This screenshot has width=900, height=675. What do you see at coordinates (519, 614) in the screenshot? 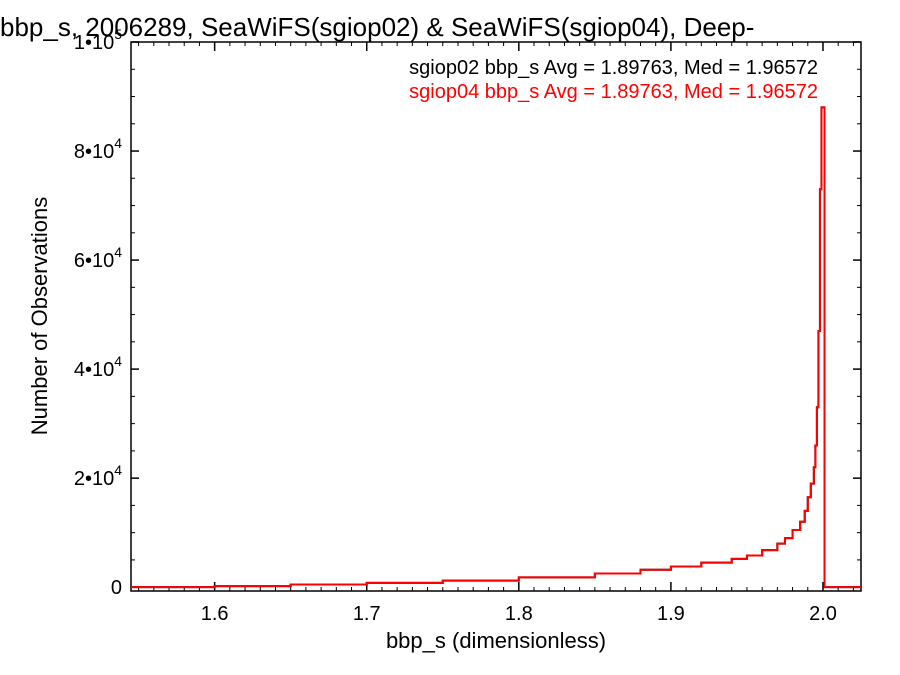
I see `x-tick-label: 1.8` at bounding box center [519, 614].